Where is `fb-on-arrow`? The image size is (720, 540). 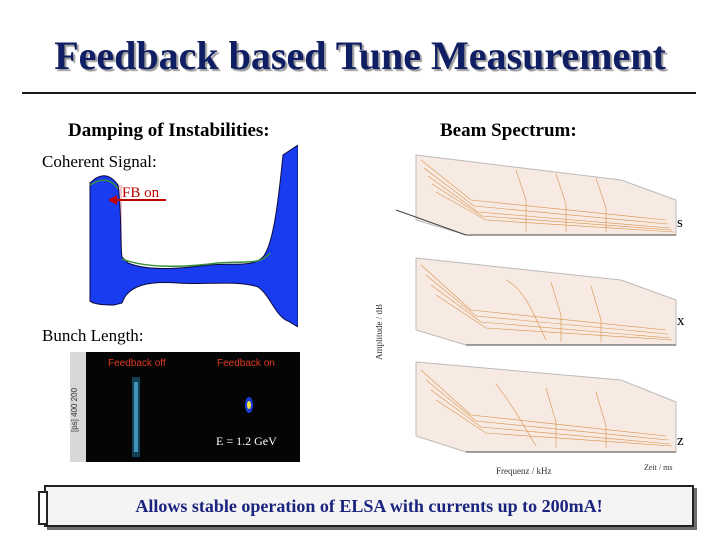
fb-on-arrow is located at coordinates (139, 200).